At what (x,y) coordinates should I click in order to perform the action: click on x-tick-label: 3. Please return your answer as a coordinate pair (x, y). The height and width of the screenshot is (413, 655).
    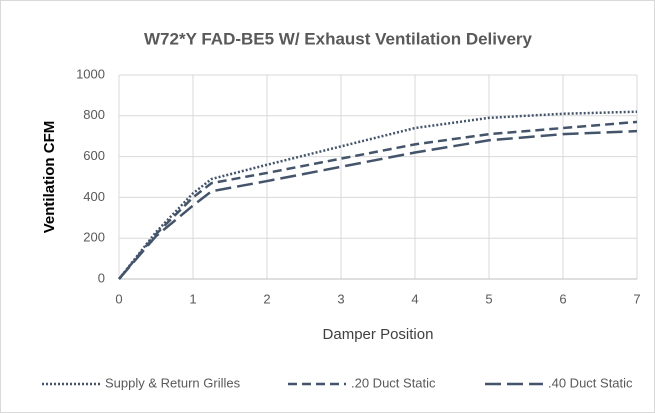
    Looking at the image, I should click on (340, 298).